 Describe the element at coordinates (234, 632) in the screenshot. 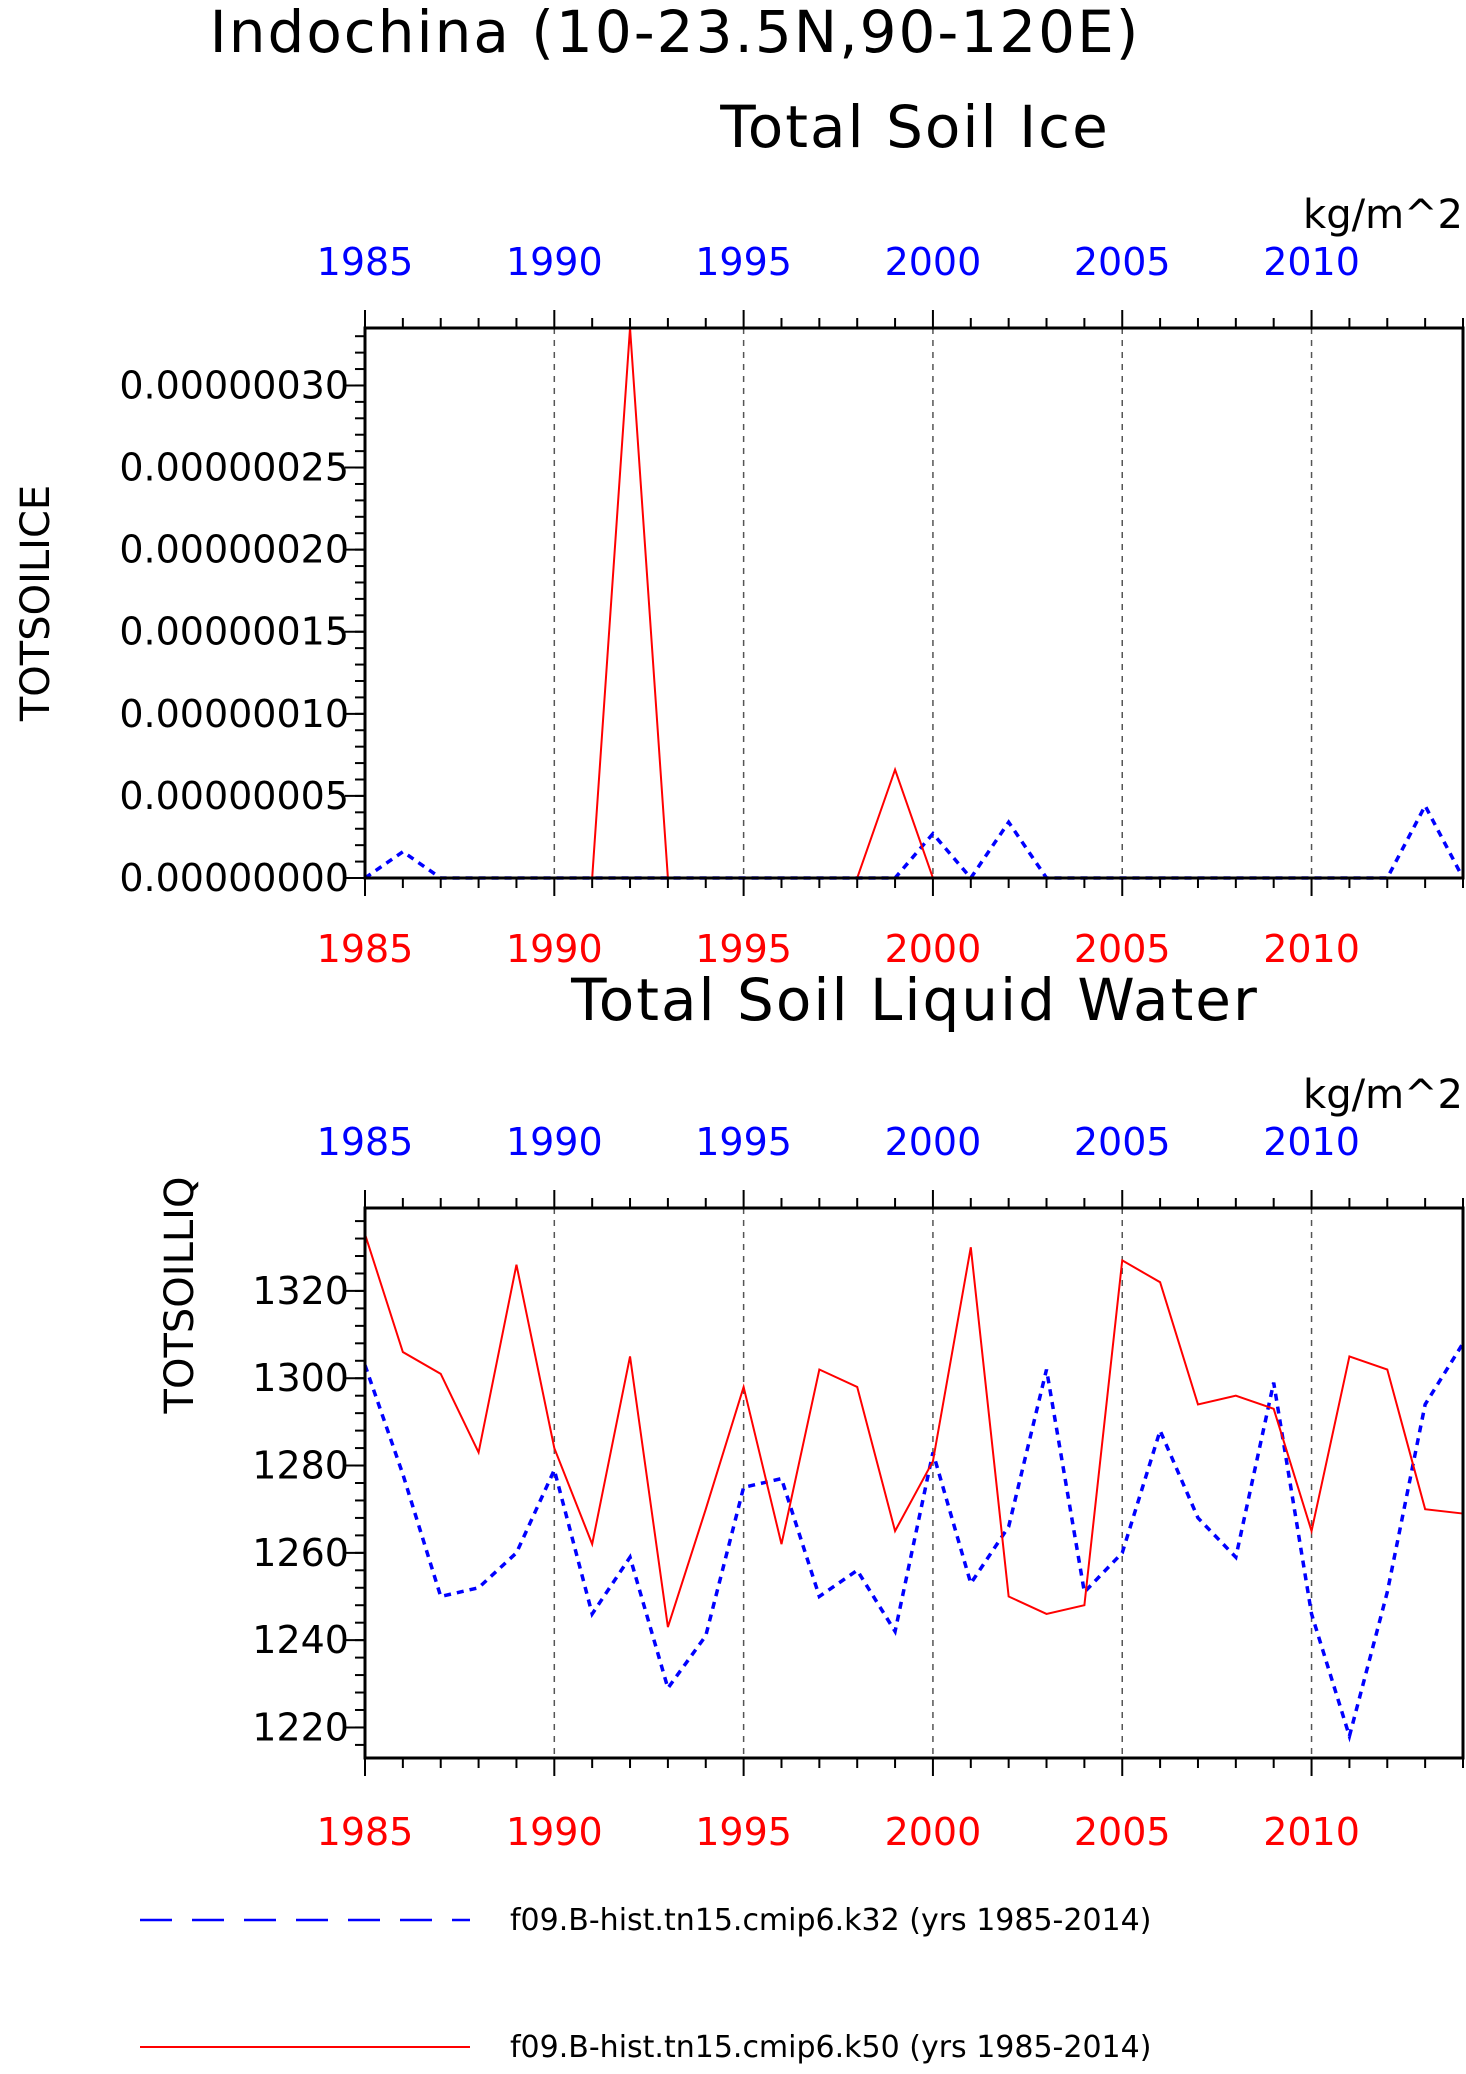

I see `y-tick-label: 0.00000015` at that location.